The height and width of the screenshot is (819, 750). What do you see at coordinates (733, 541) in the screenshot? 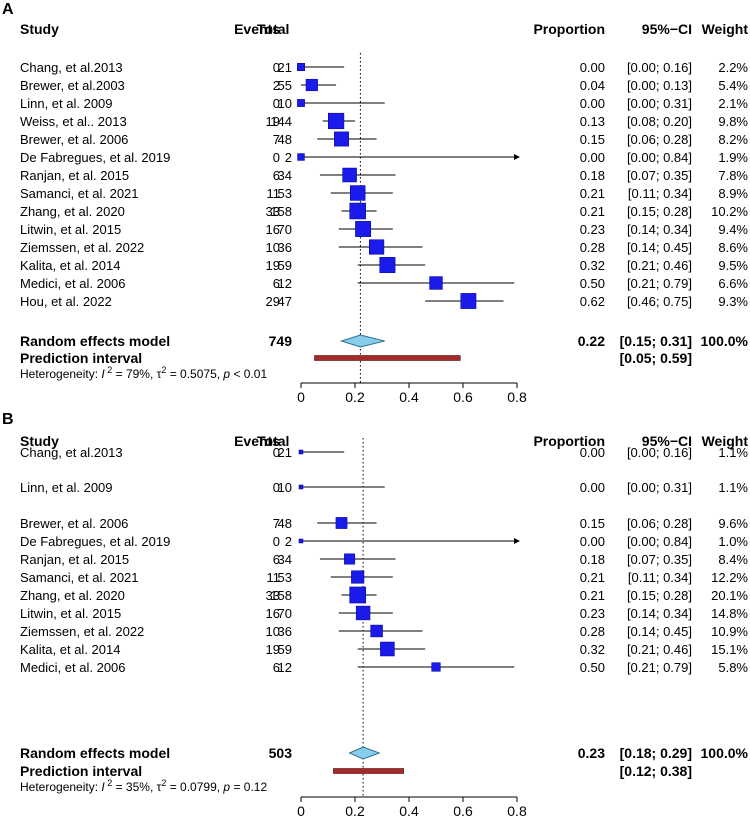
I see `study-weight: 1.0%` at bounding box center [733, 541].